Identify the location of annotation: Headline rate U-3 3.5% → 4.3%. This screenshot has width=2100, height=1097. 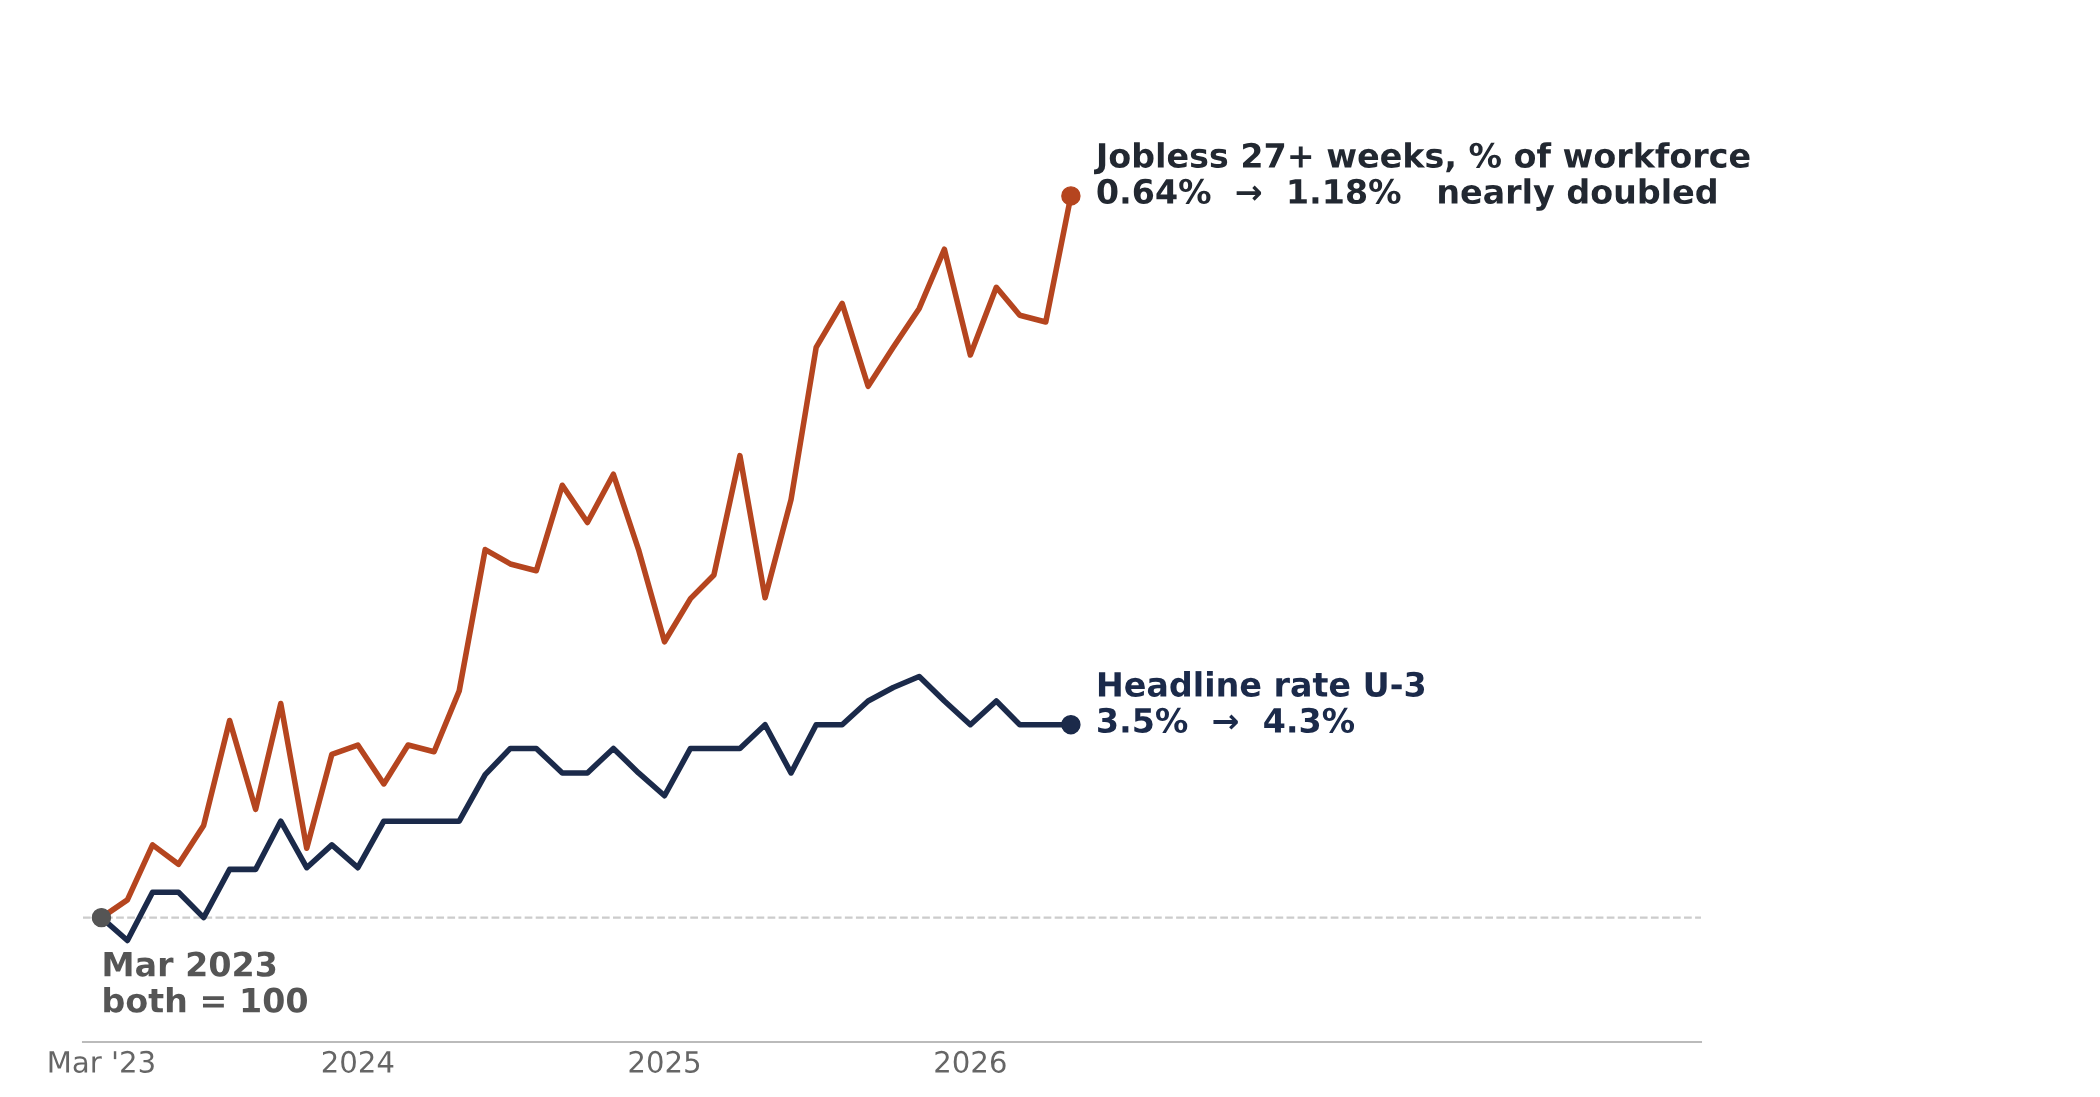
(1261, 702).